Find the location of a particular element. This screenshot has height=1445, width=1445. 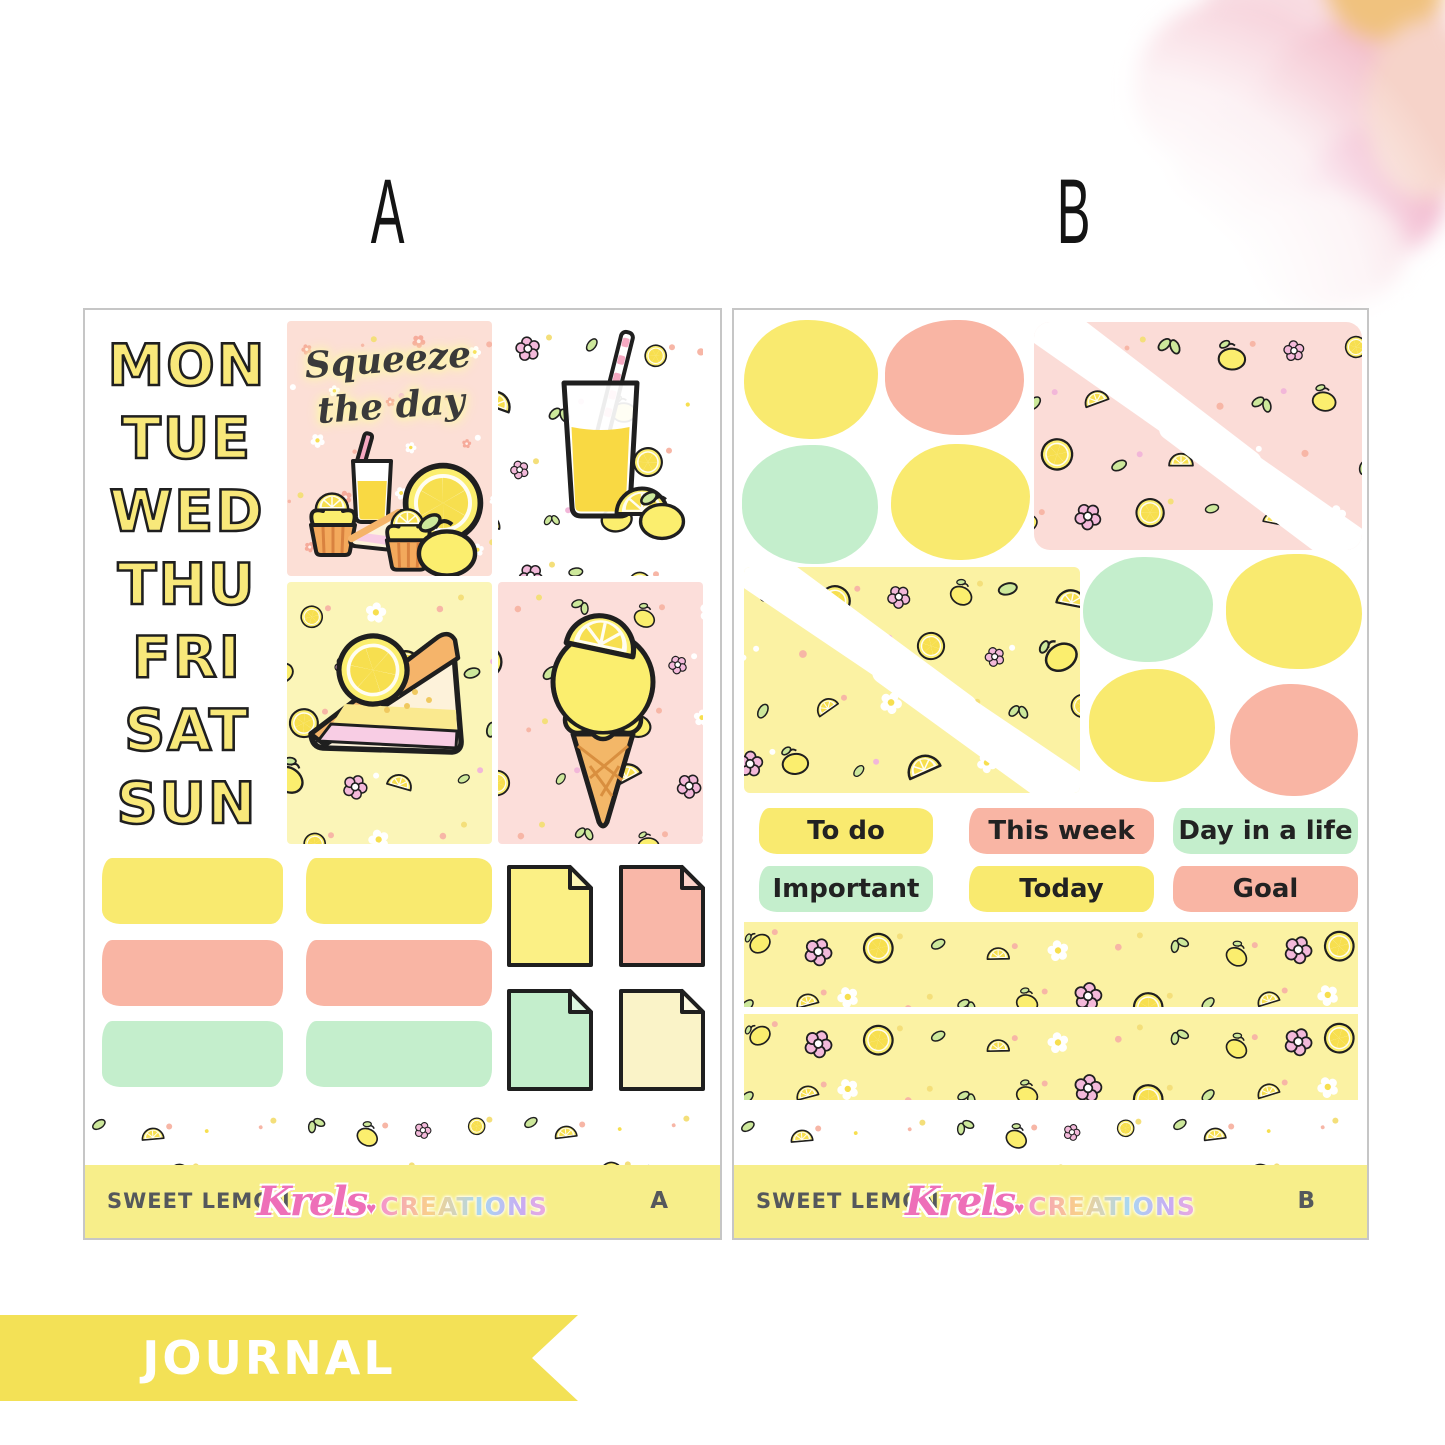

label-sticker-today: Today is located at coordinates (1061, 889).